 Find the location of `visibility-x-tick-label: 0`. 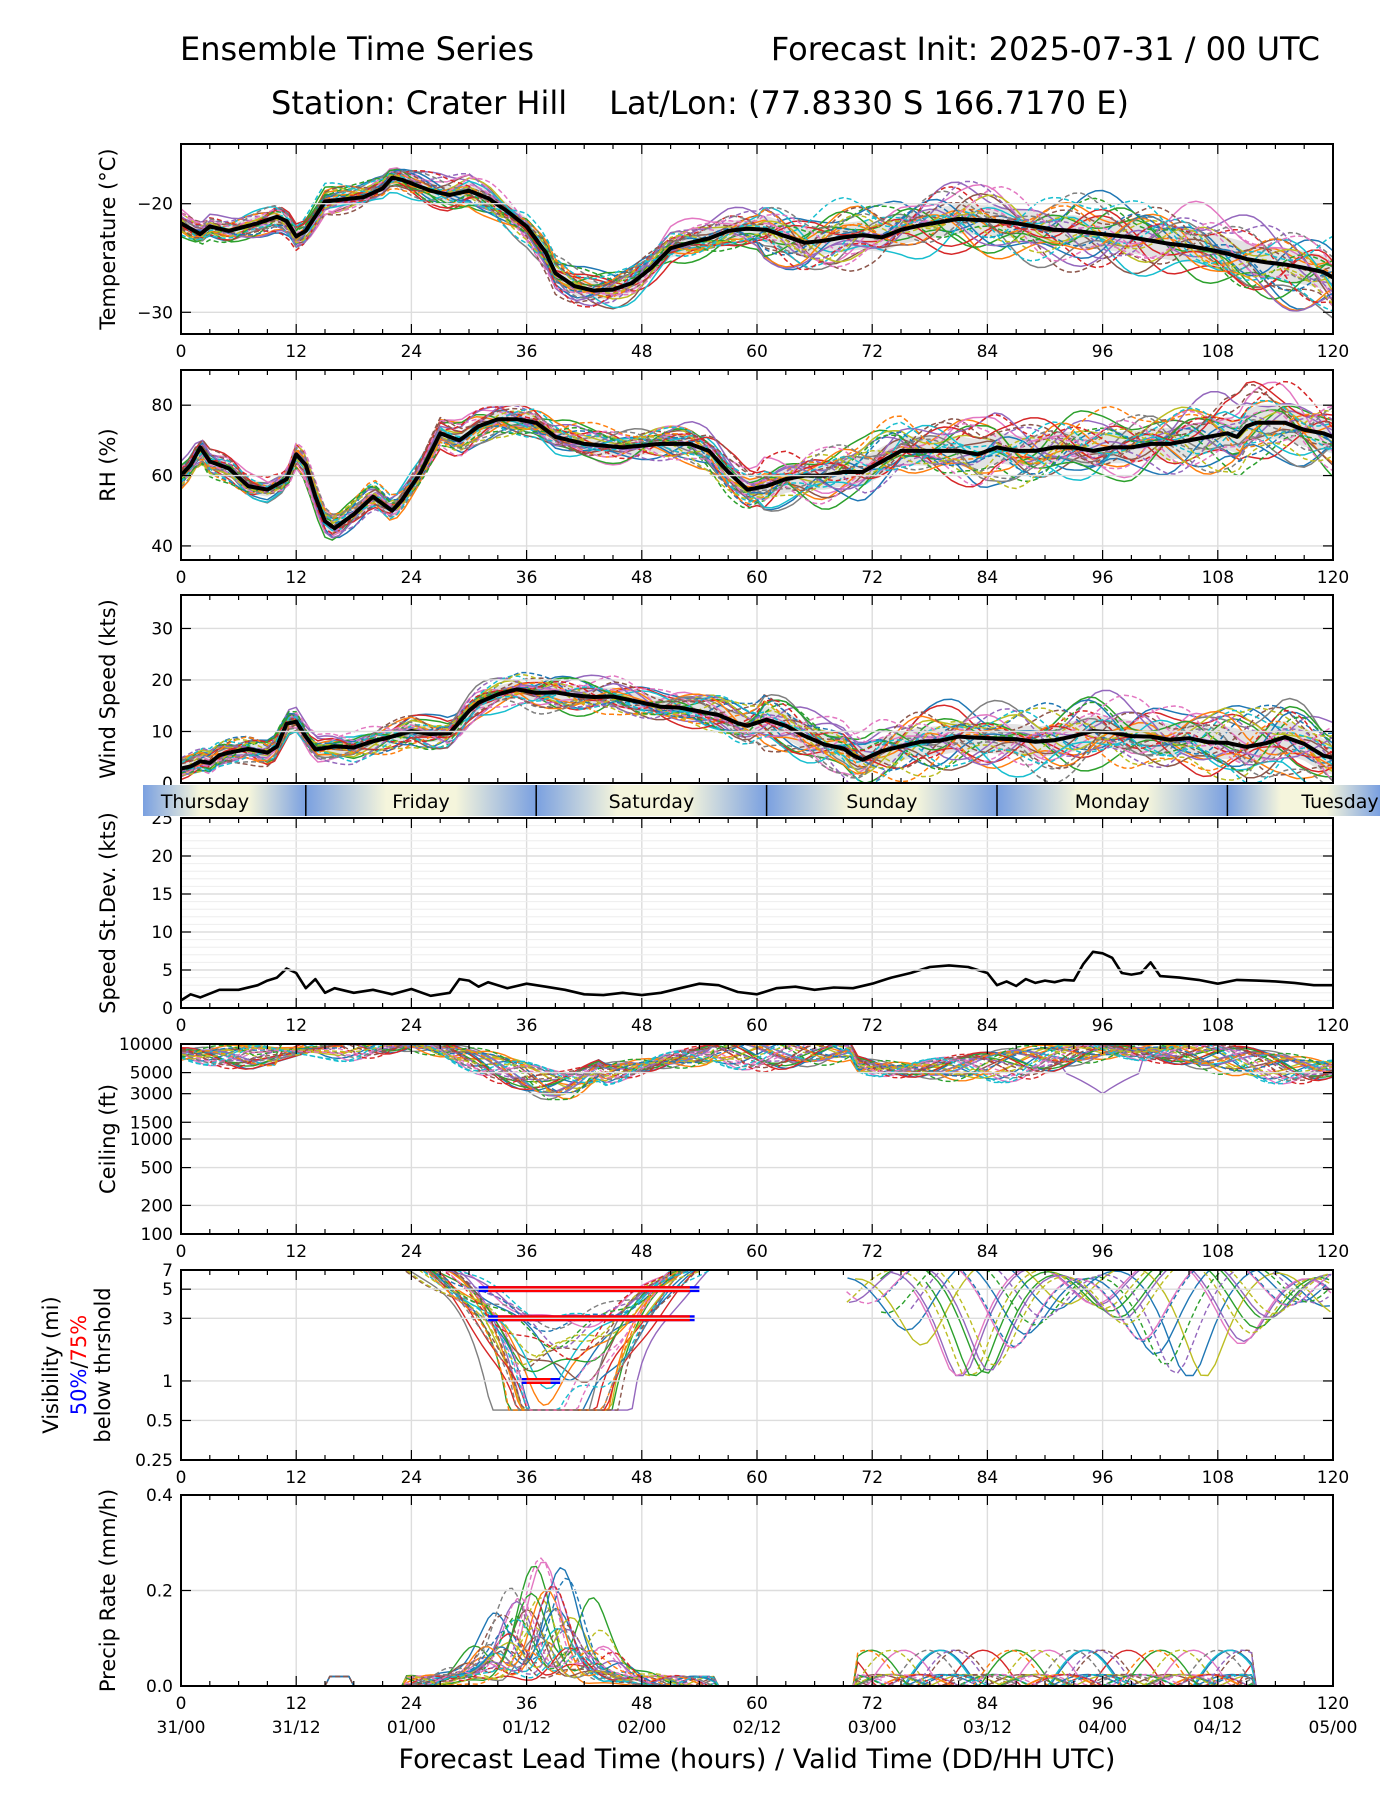

visibility-x-tick-label: 0 is located at coordinates (181, 1478).